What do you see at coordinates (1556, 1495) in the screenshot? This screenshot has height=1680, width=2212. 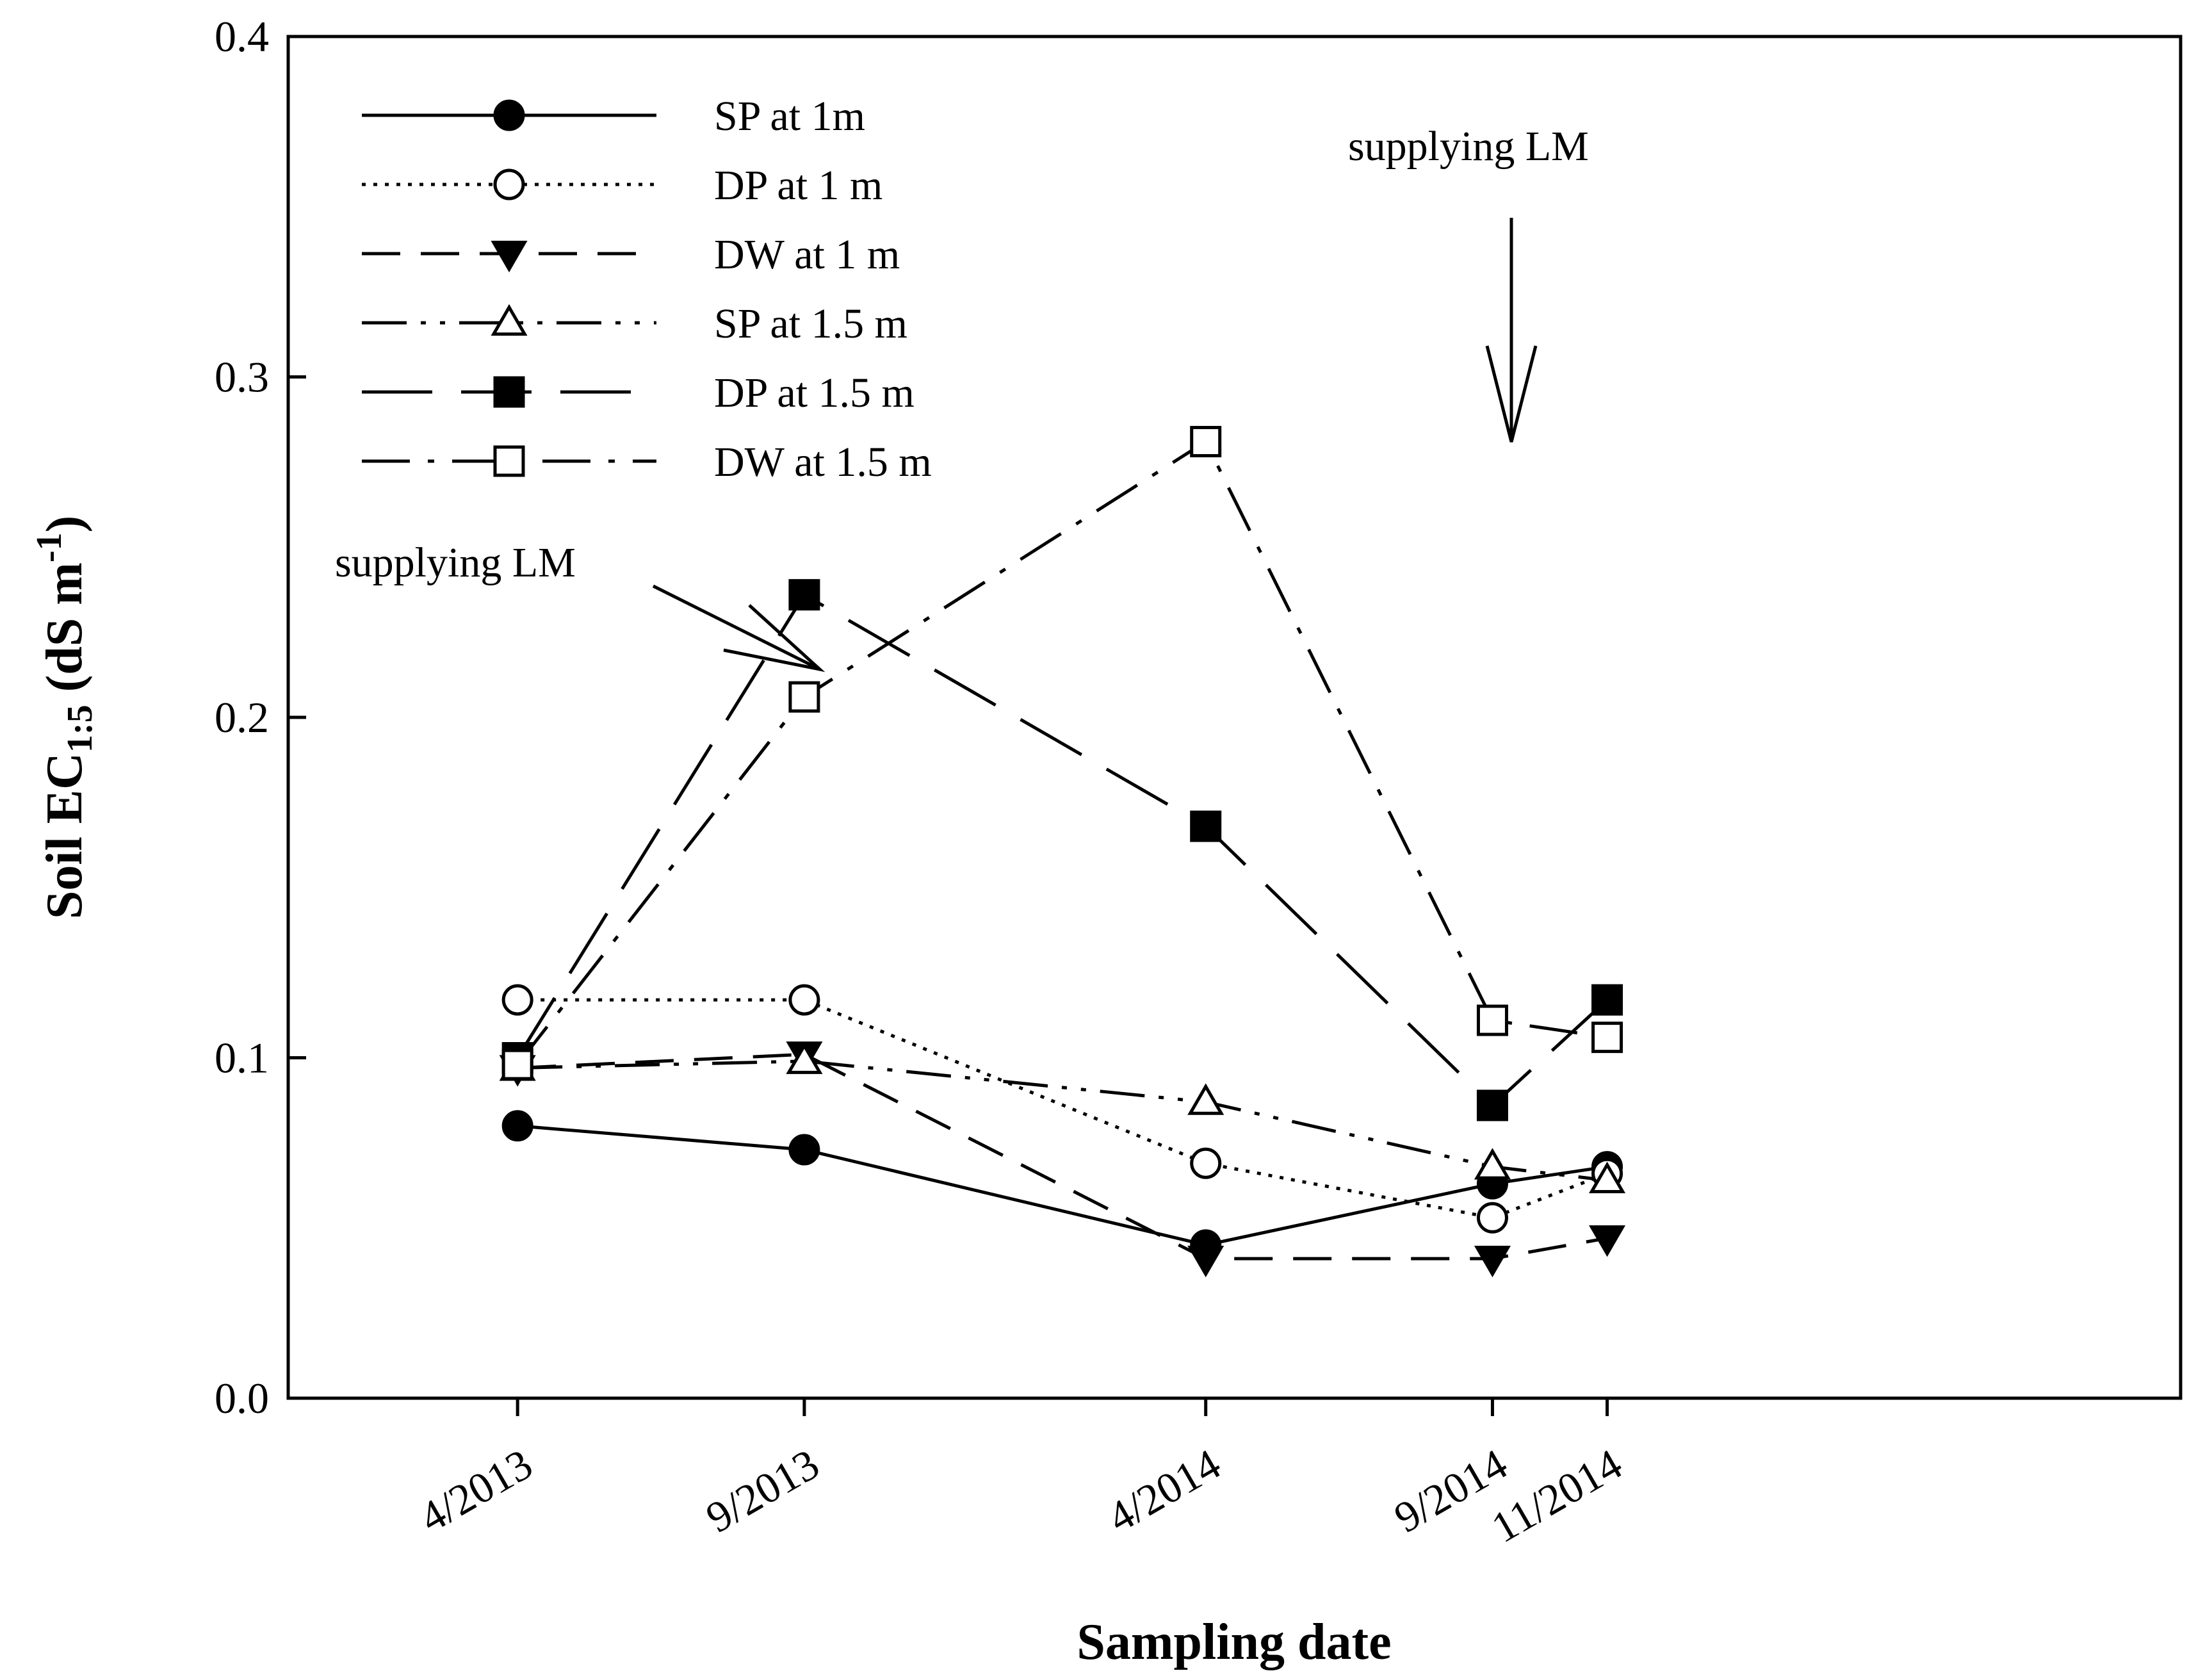 I see `x-tick-label: 11/2014` at bounding box center [1556, 1495].